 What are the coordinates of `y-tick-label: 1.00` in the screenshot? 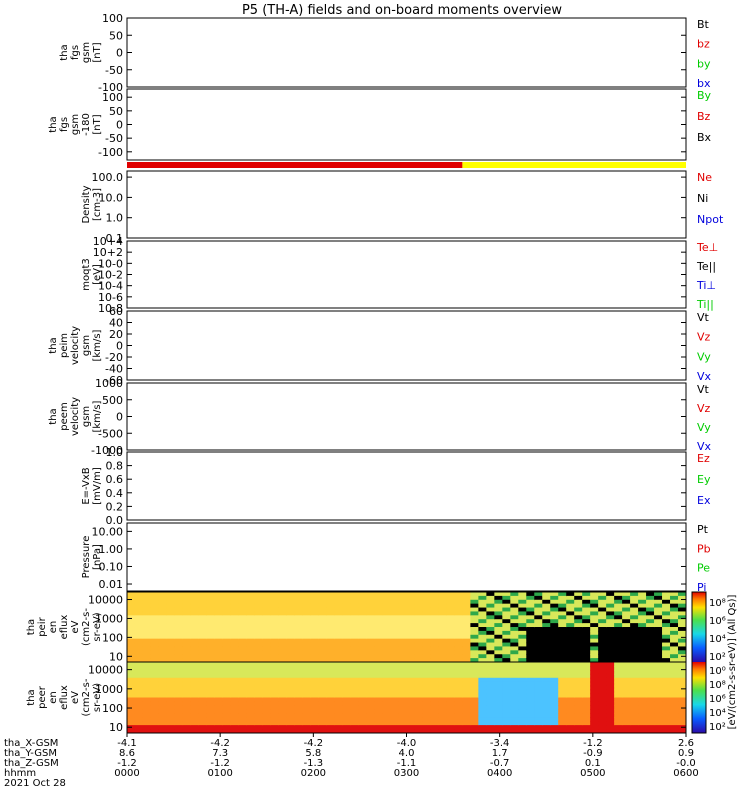 It's located at (111, 549).